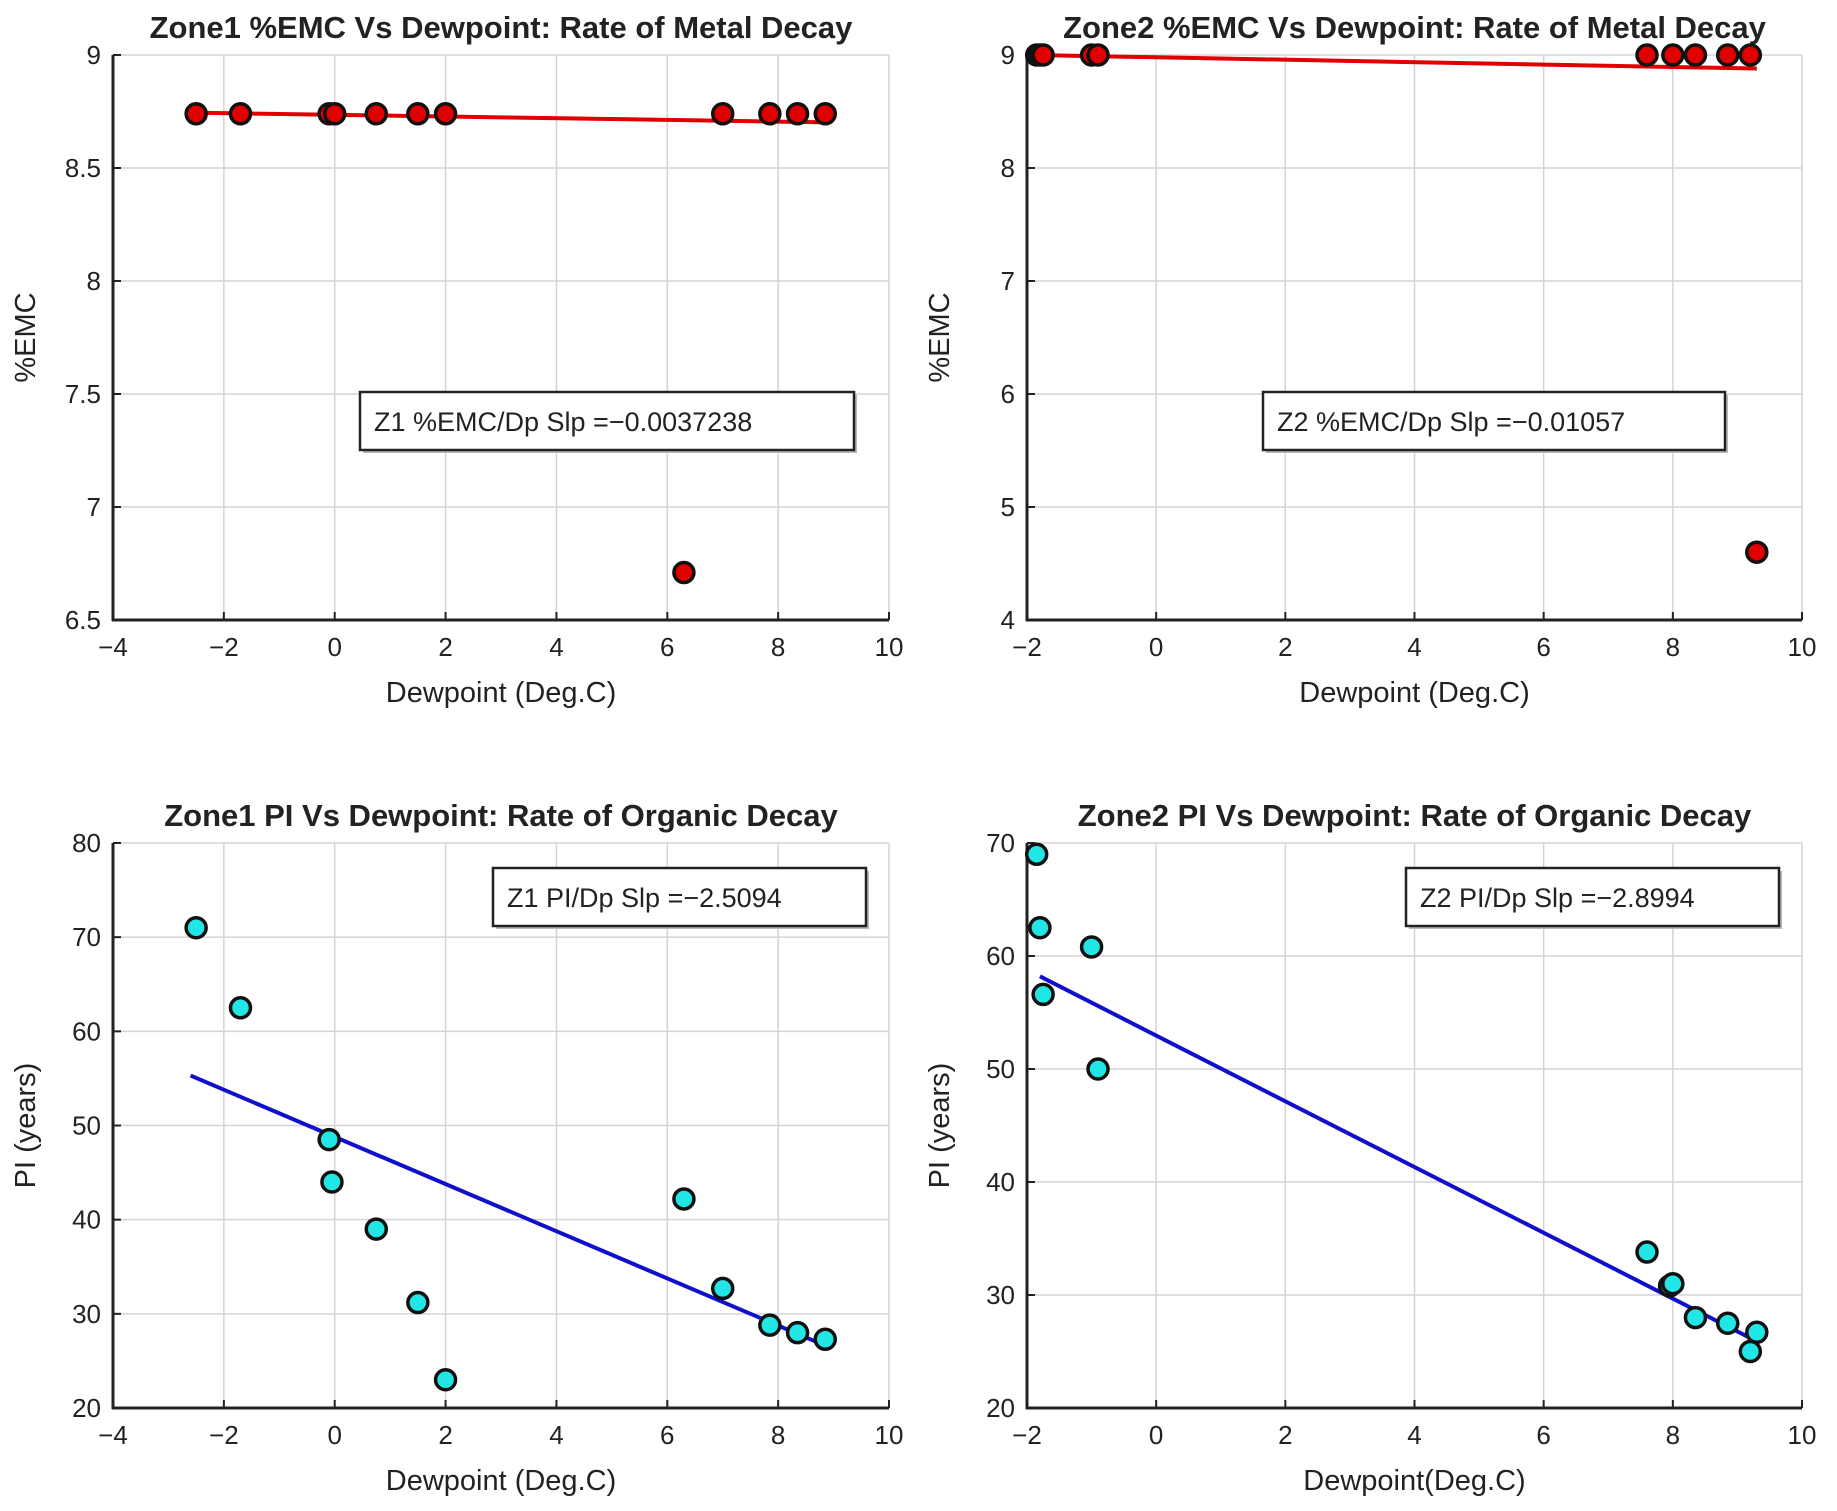 This screenshot has width=1837, height=1511. Describe the element at coordinates (644, 898) in the screenshot. I see `annotation-text: Z1 PI/Dp Slp =−2.5094` at that location.